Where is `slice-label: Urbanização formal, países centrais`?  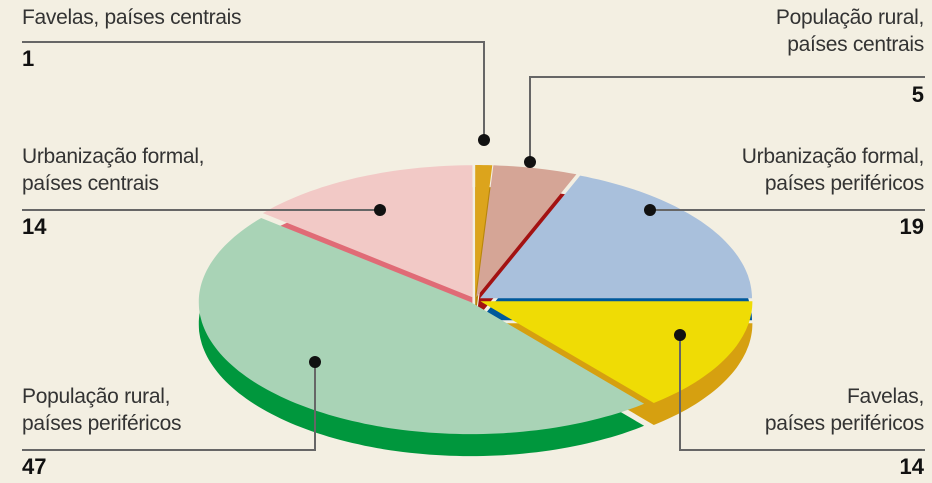 slice-label: Urbanização formal, países centrais is located at coordinates (113, 170).